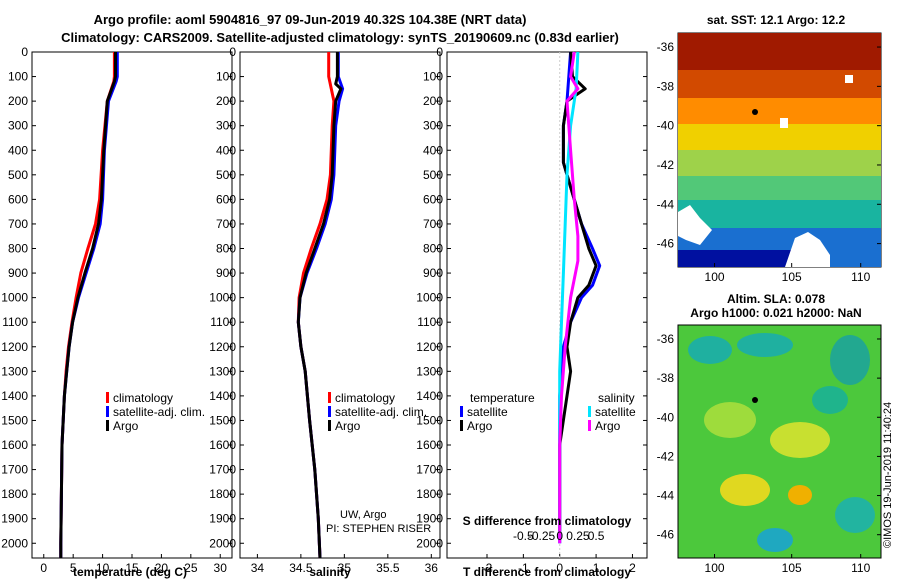 The width and height of the screenshot is (900, 580). I want to click on depth-tick-label: 700, so click(18, 224).